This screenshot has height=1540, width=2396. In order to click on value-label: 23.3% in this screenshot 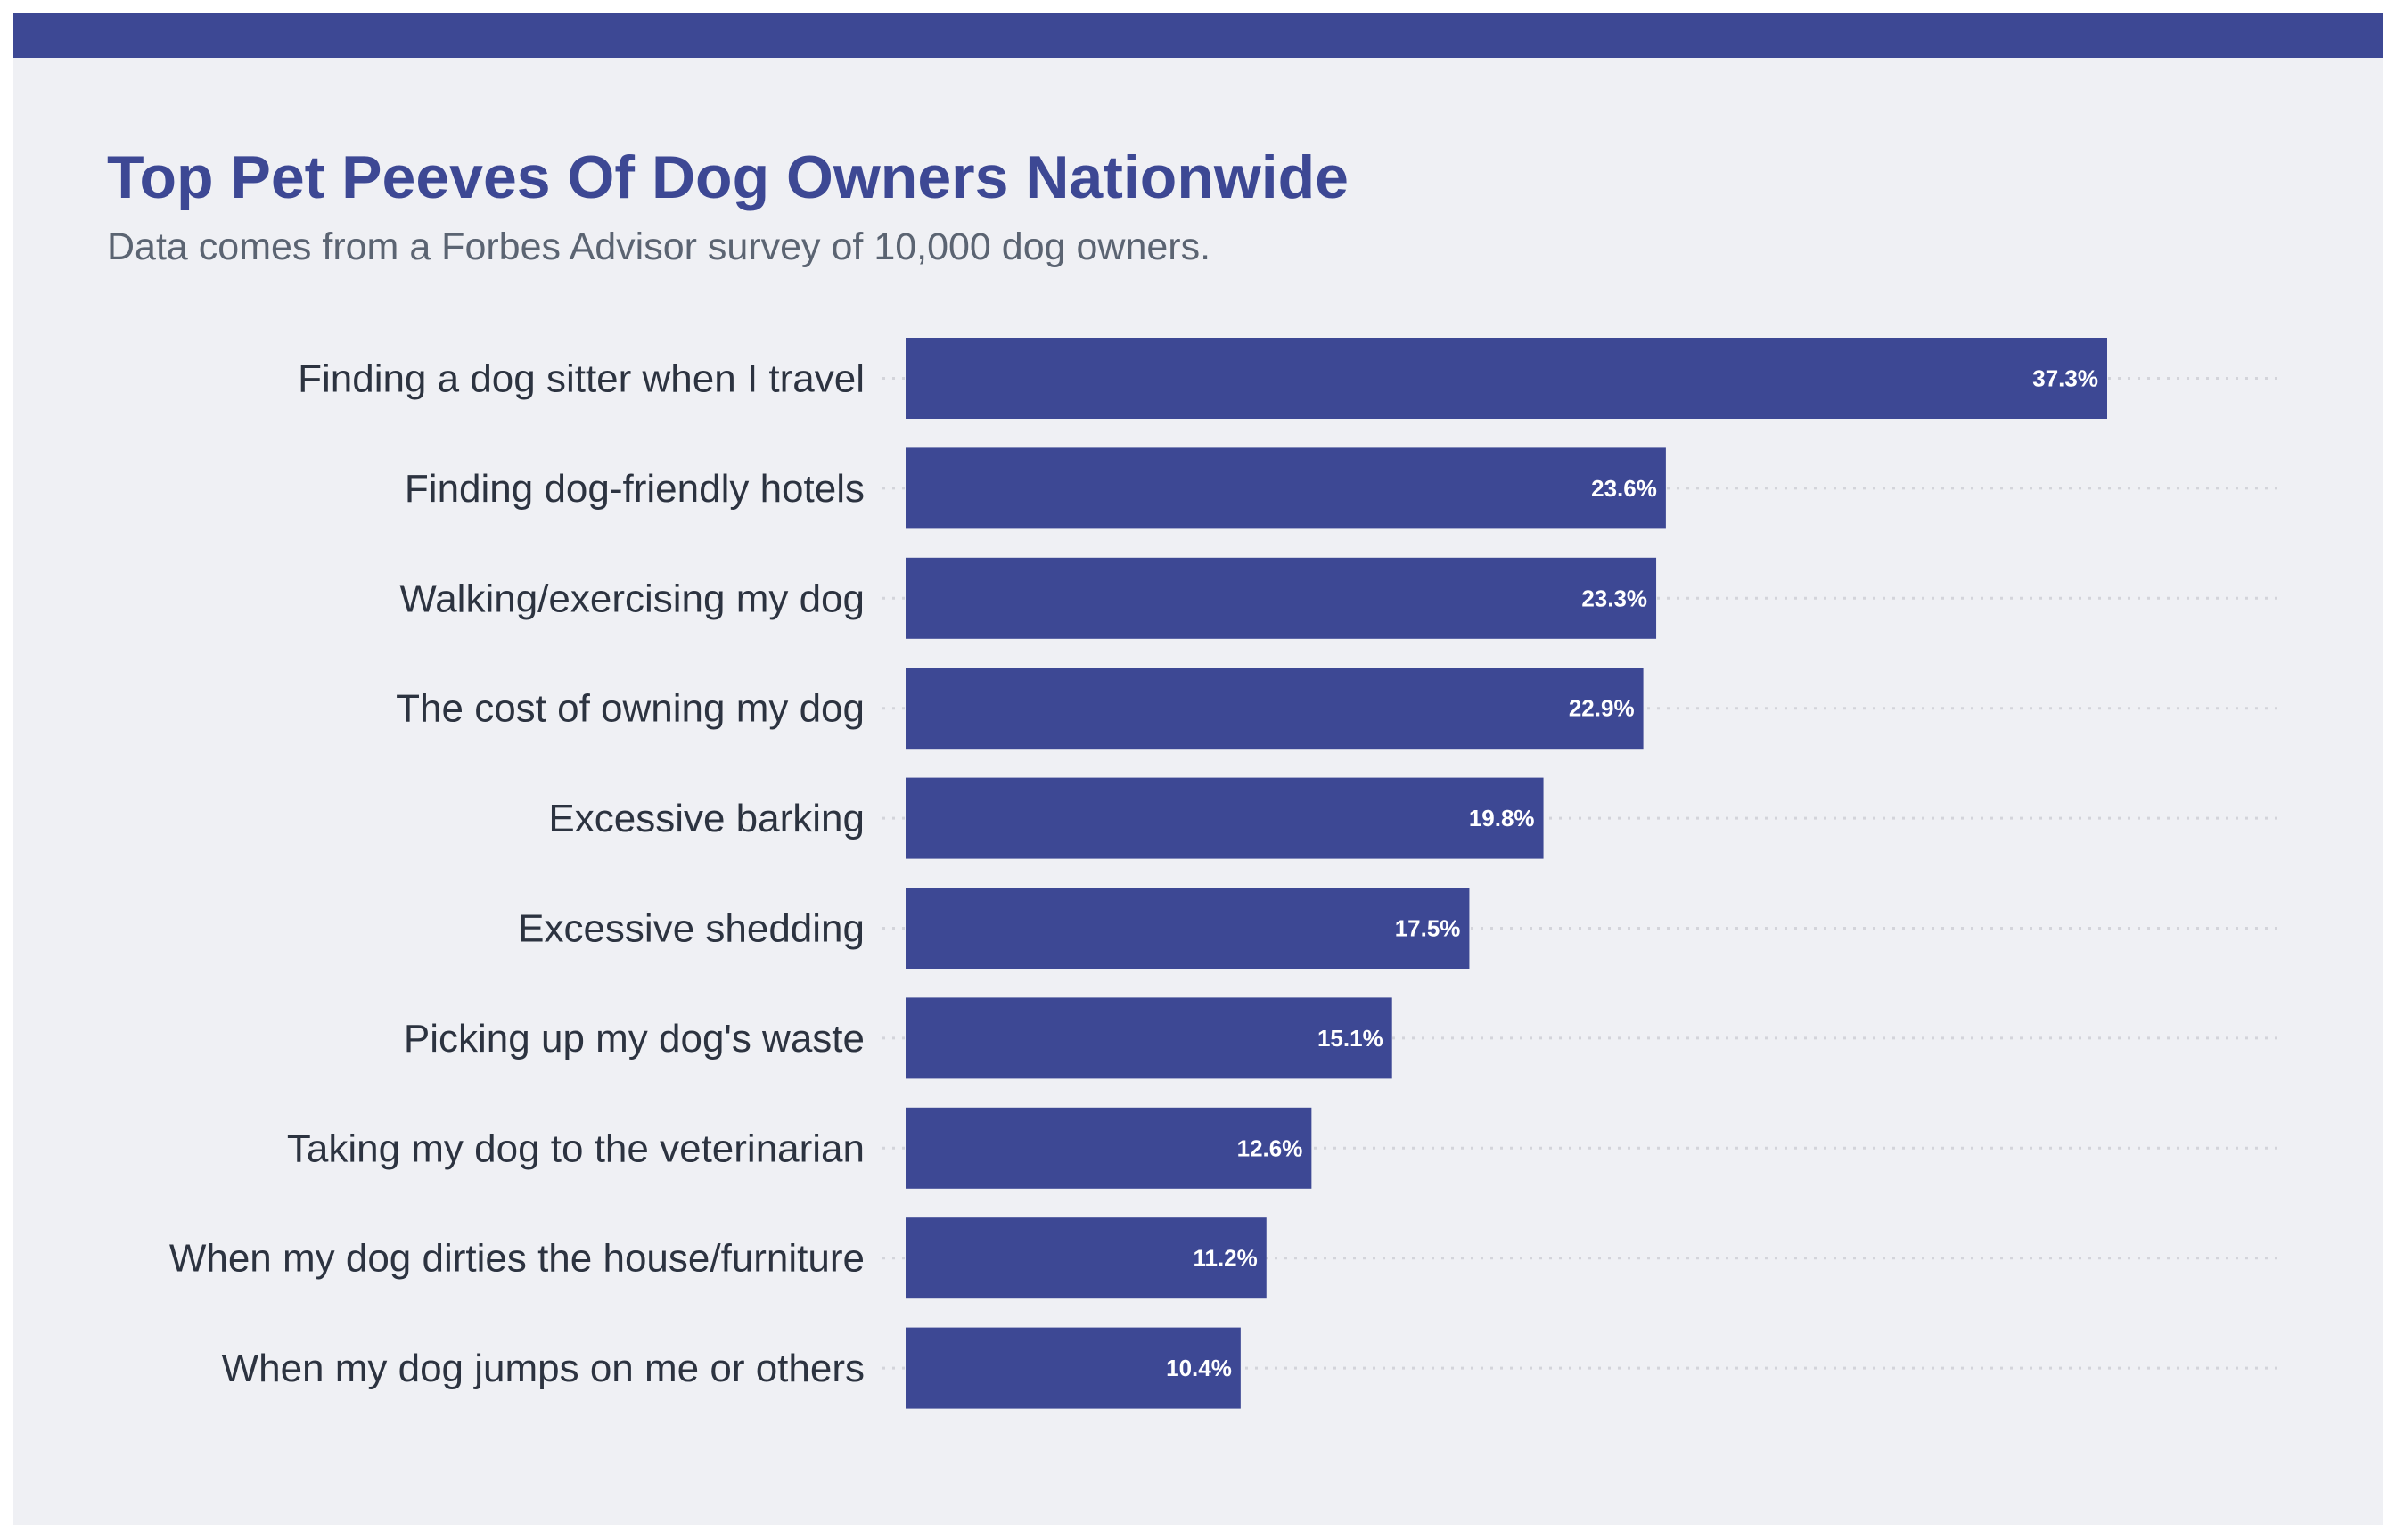, I will do `click(1614, 598)`.